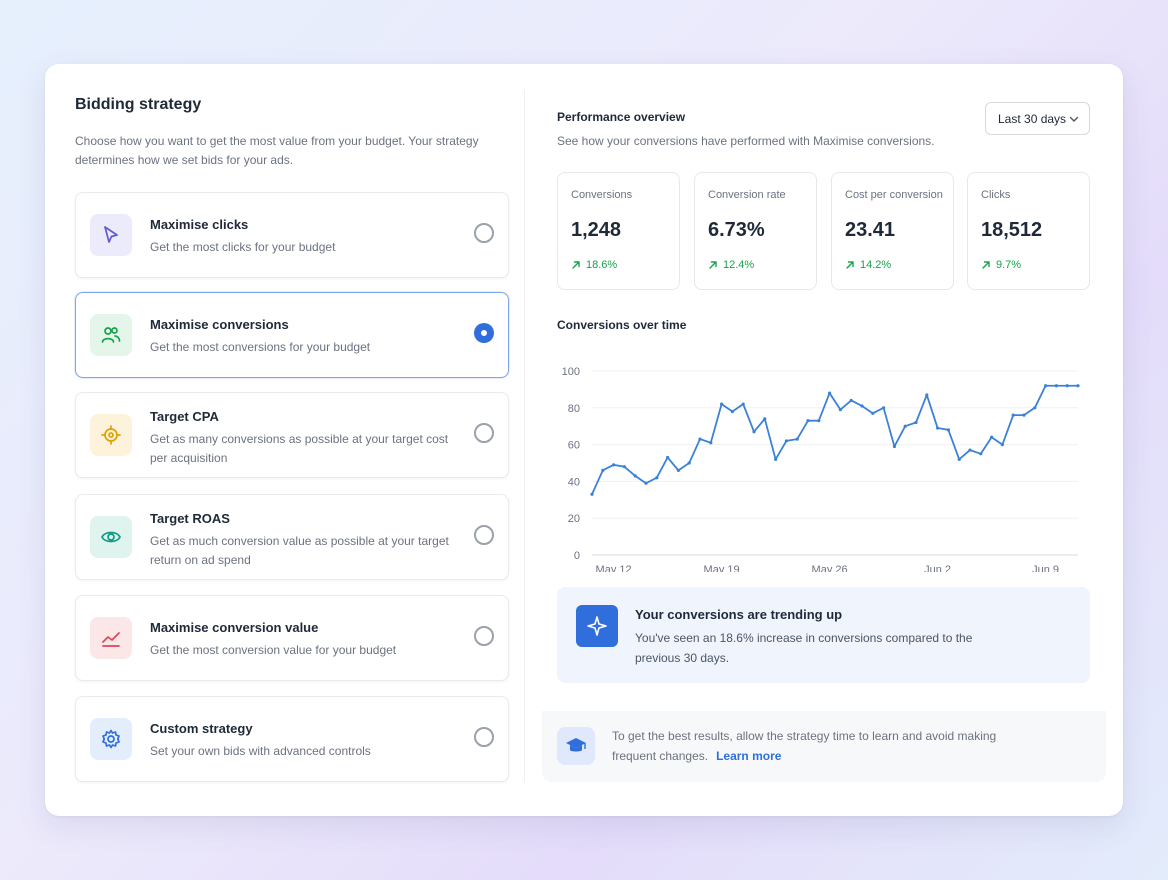 Image resolution: width=1168 pixels, height=880 pixels. Describe the element at coordinates (747, 195) in the screenshot. I see `metric-label: Conversion rate` at that location.